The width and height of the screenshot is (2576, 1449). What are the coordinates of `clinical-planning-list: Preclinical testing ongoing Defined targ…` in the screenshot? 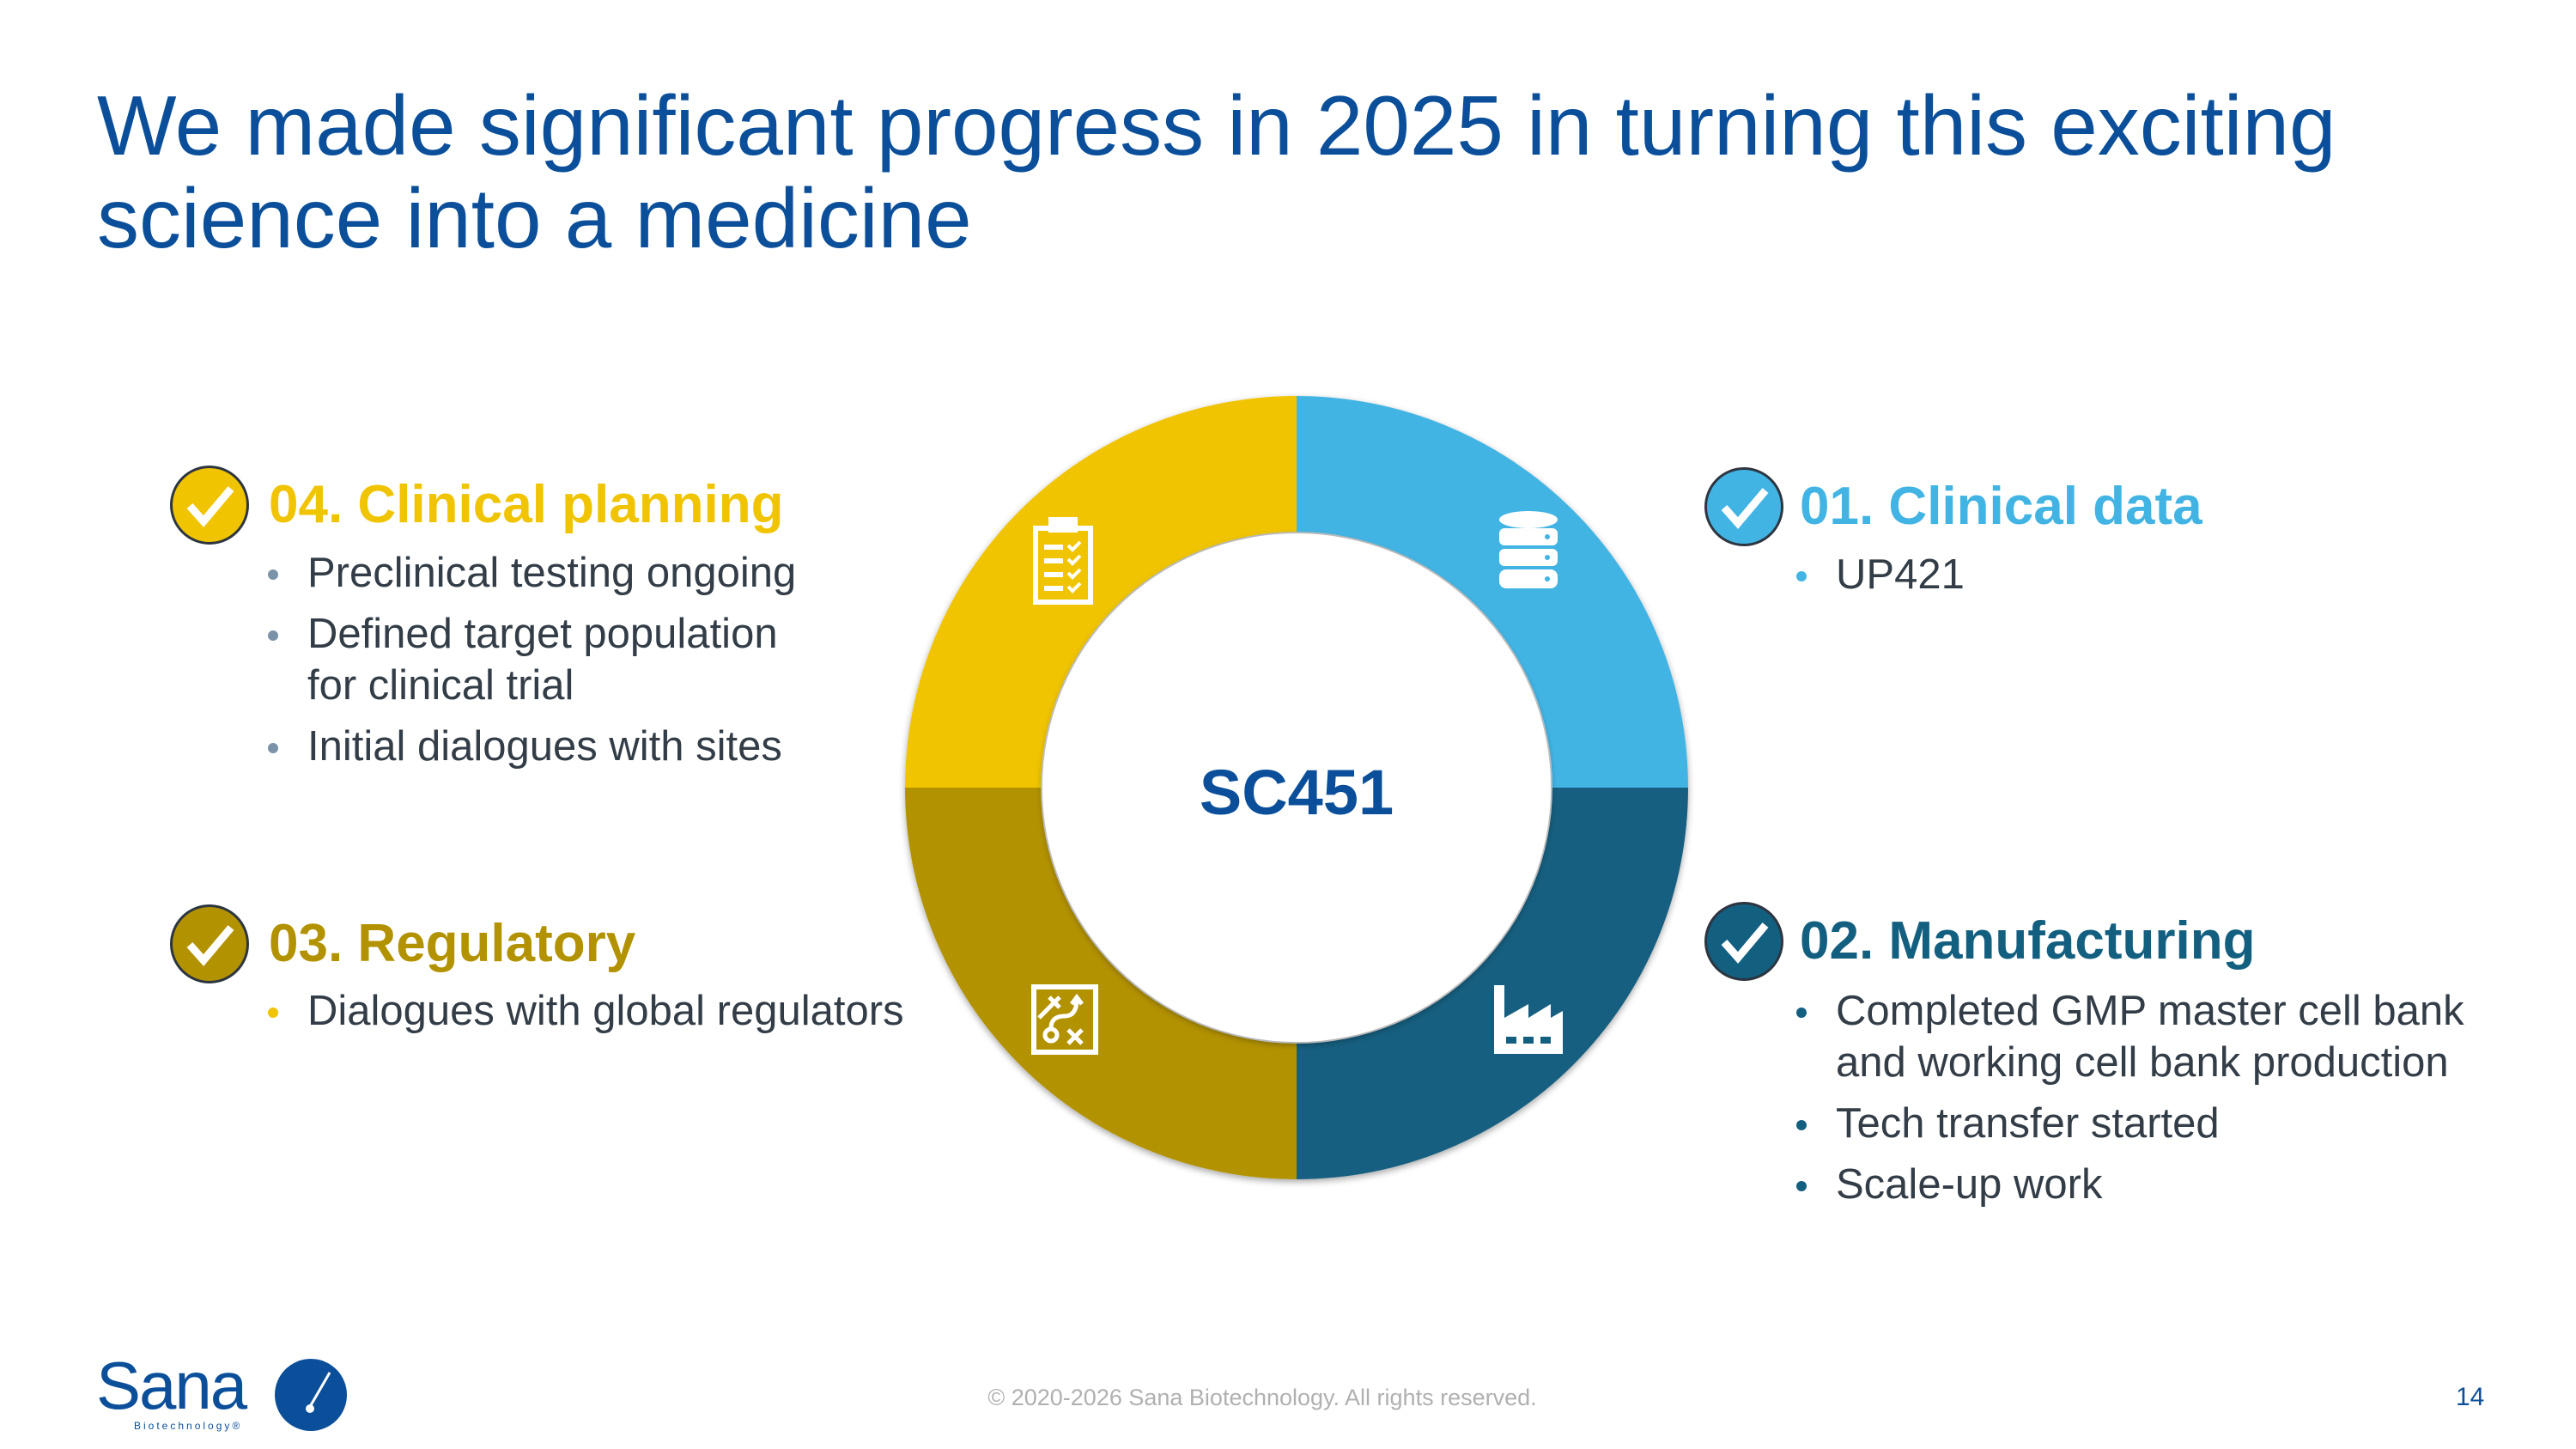 It's located at (541, 664).